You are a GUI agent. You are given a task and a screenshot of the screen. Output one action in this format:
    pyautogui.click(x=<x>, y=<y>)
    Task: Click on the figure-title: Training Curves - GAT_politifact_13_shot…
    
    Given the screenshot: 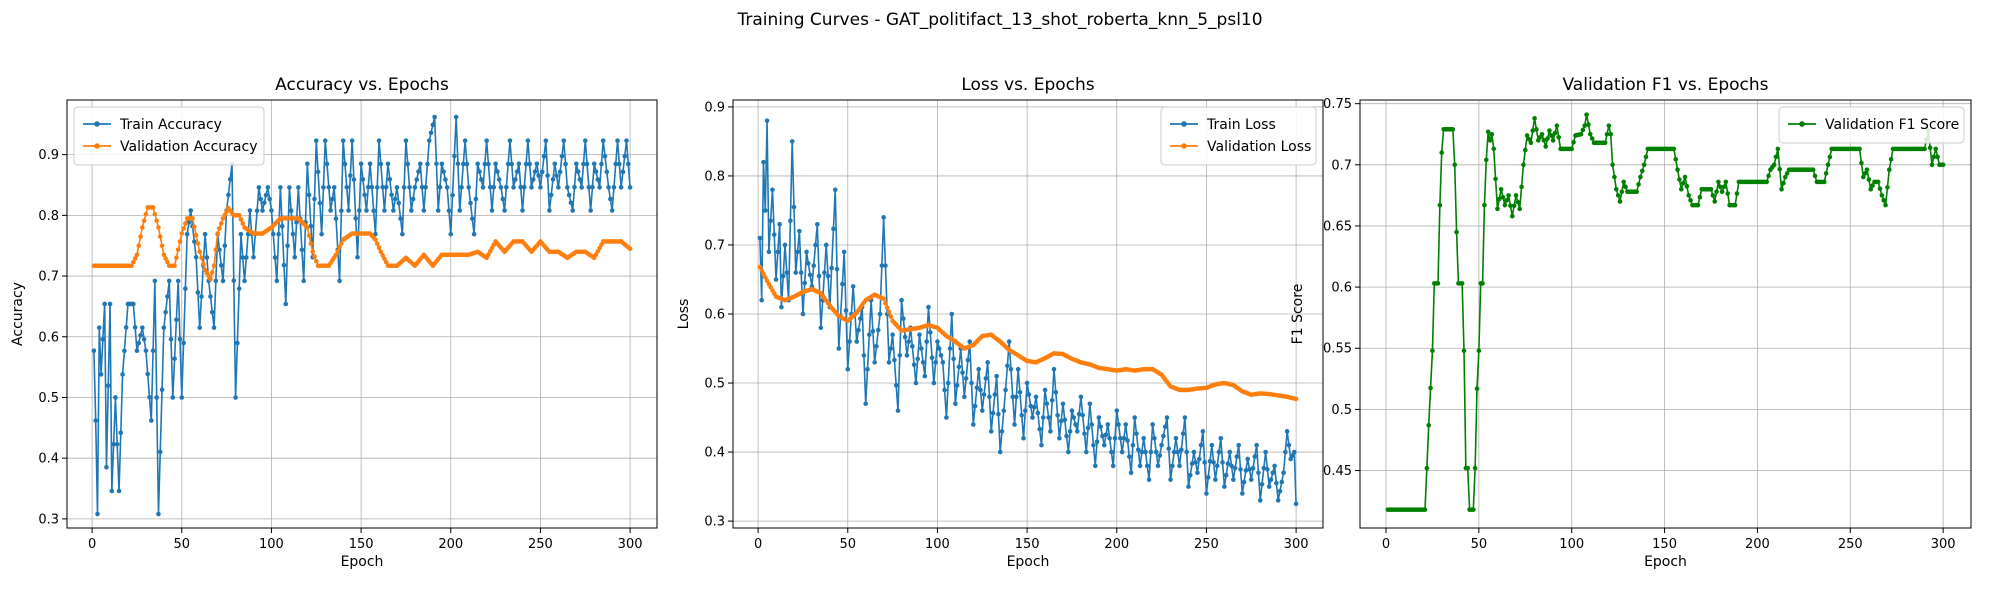 What is the action you would take?
    pyautogui.click(x=999, y=20)
    